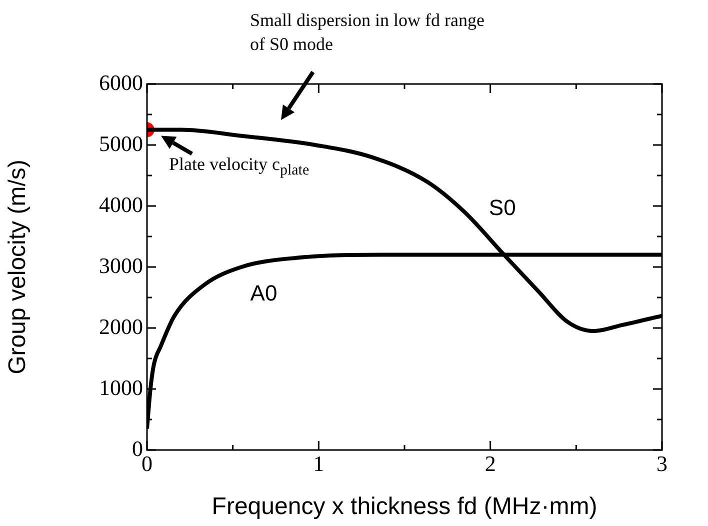  What do you see at coordinates (405, 506) in the screenshot?
I see `x-axis-title: Frequency x thickness fd (MHz·mm)` at bounding box center [405, 506].